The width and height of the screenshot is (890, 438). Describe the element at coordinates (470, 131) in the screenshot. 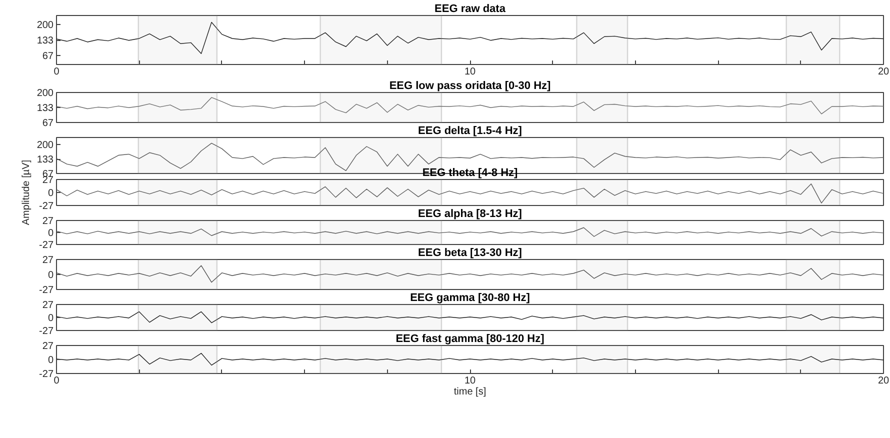

I see `chart-title: EEG delta [1.5-4 Hz]` at that location.